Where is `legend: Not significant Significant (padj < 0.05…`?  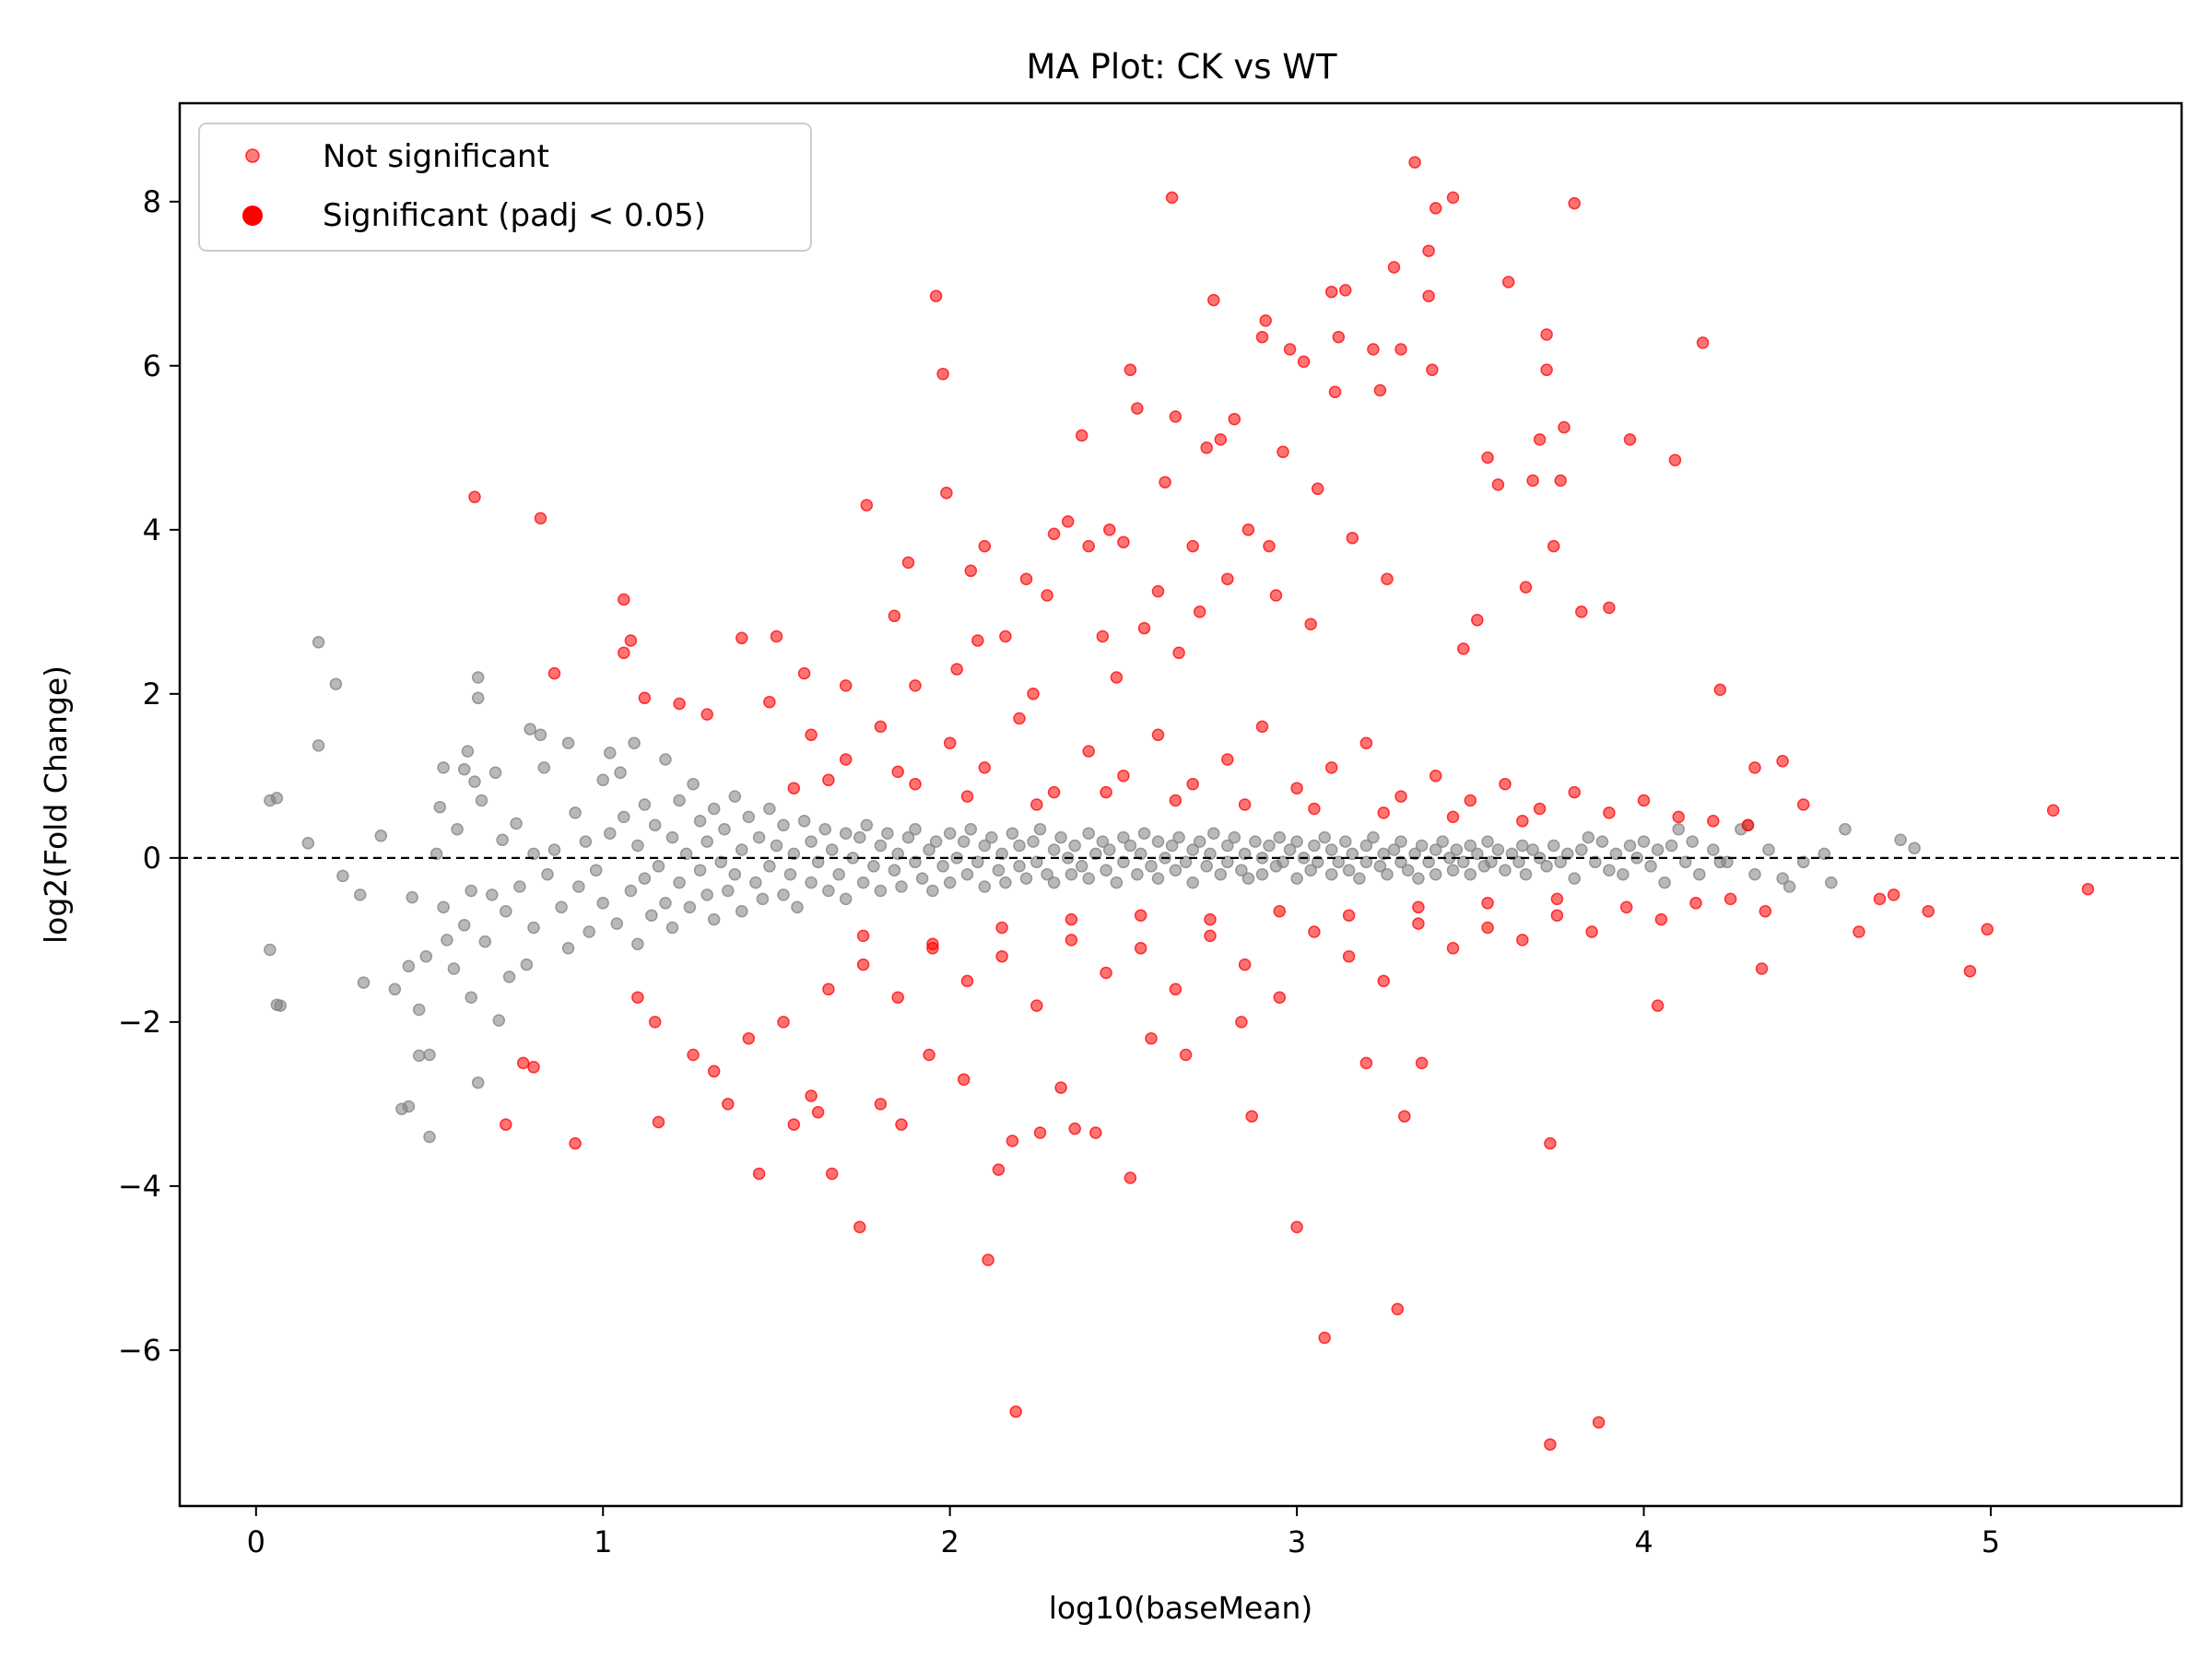
legend: Not significant Significant (padj < 0.05… is located at coordinates (505, 187).